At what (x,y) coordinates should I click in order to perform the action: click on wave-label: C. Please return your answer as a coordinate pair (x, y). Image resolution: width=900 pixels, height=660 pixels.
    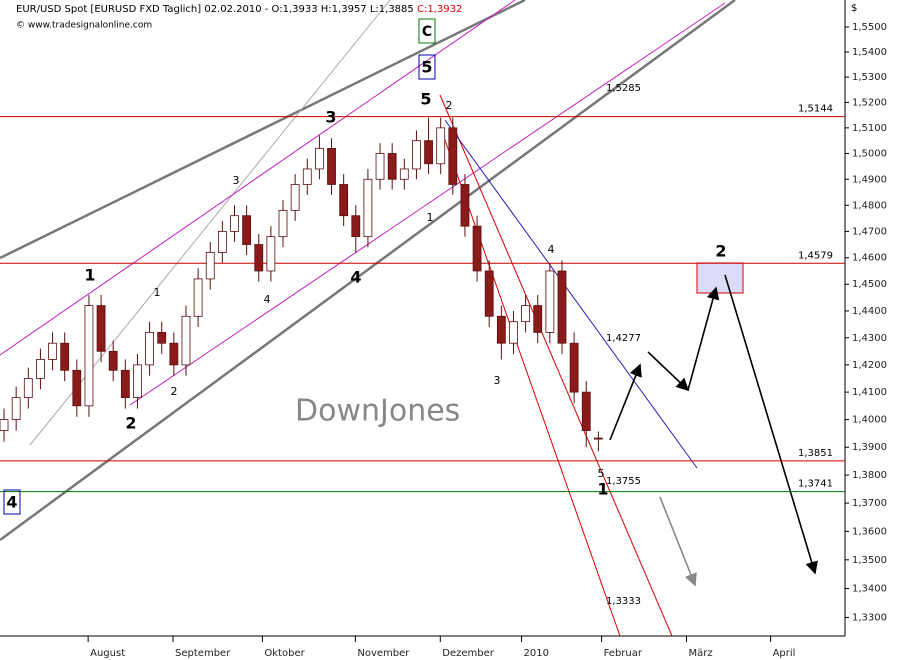
    Looking at the image, I should click on (427, 32).